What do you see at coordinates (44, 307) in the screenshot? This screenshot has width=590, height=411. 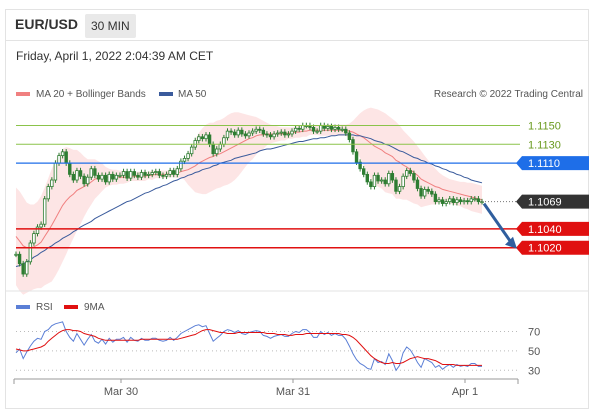 I see `rsi-legend-label: RSI` at bounding box center [44, 307].